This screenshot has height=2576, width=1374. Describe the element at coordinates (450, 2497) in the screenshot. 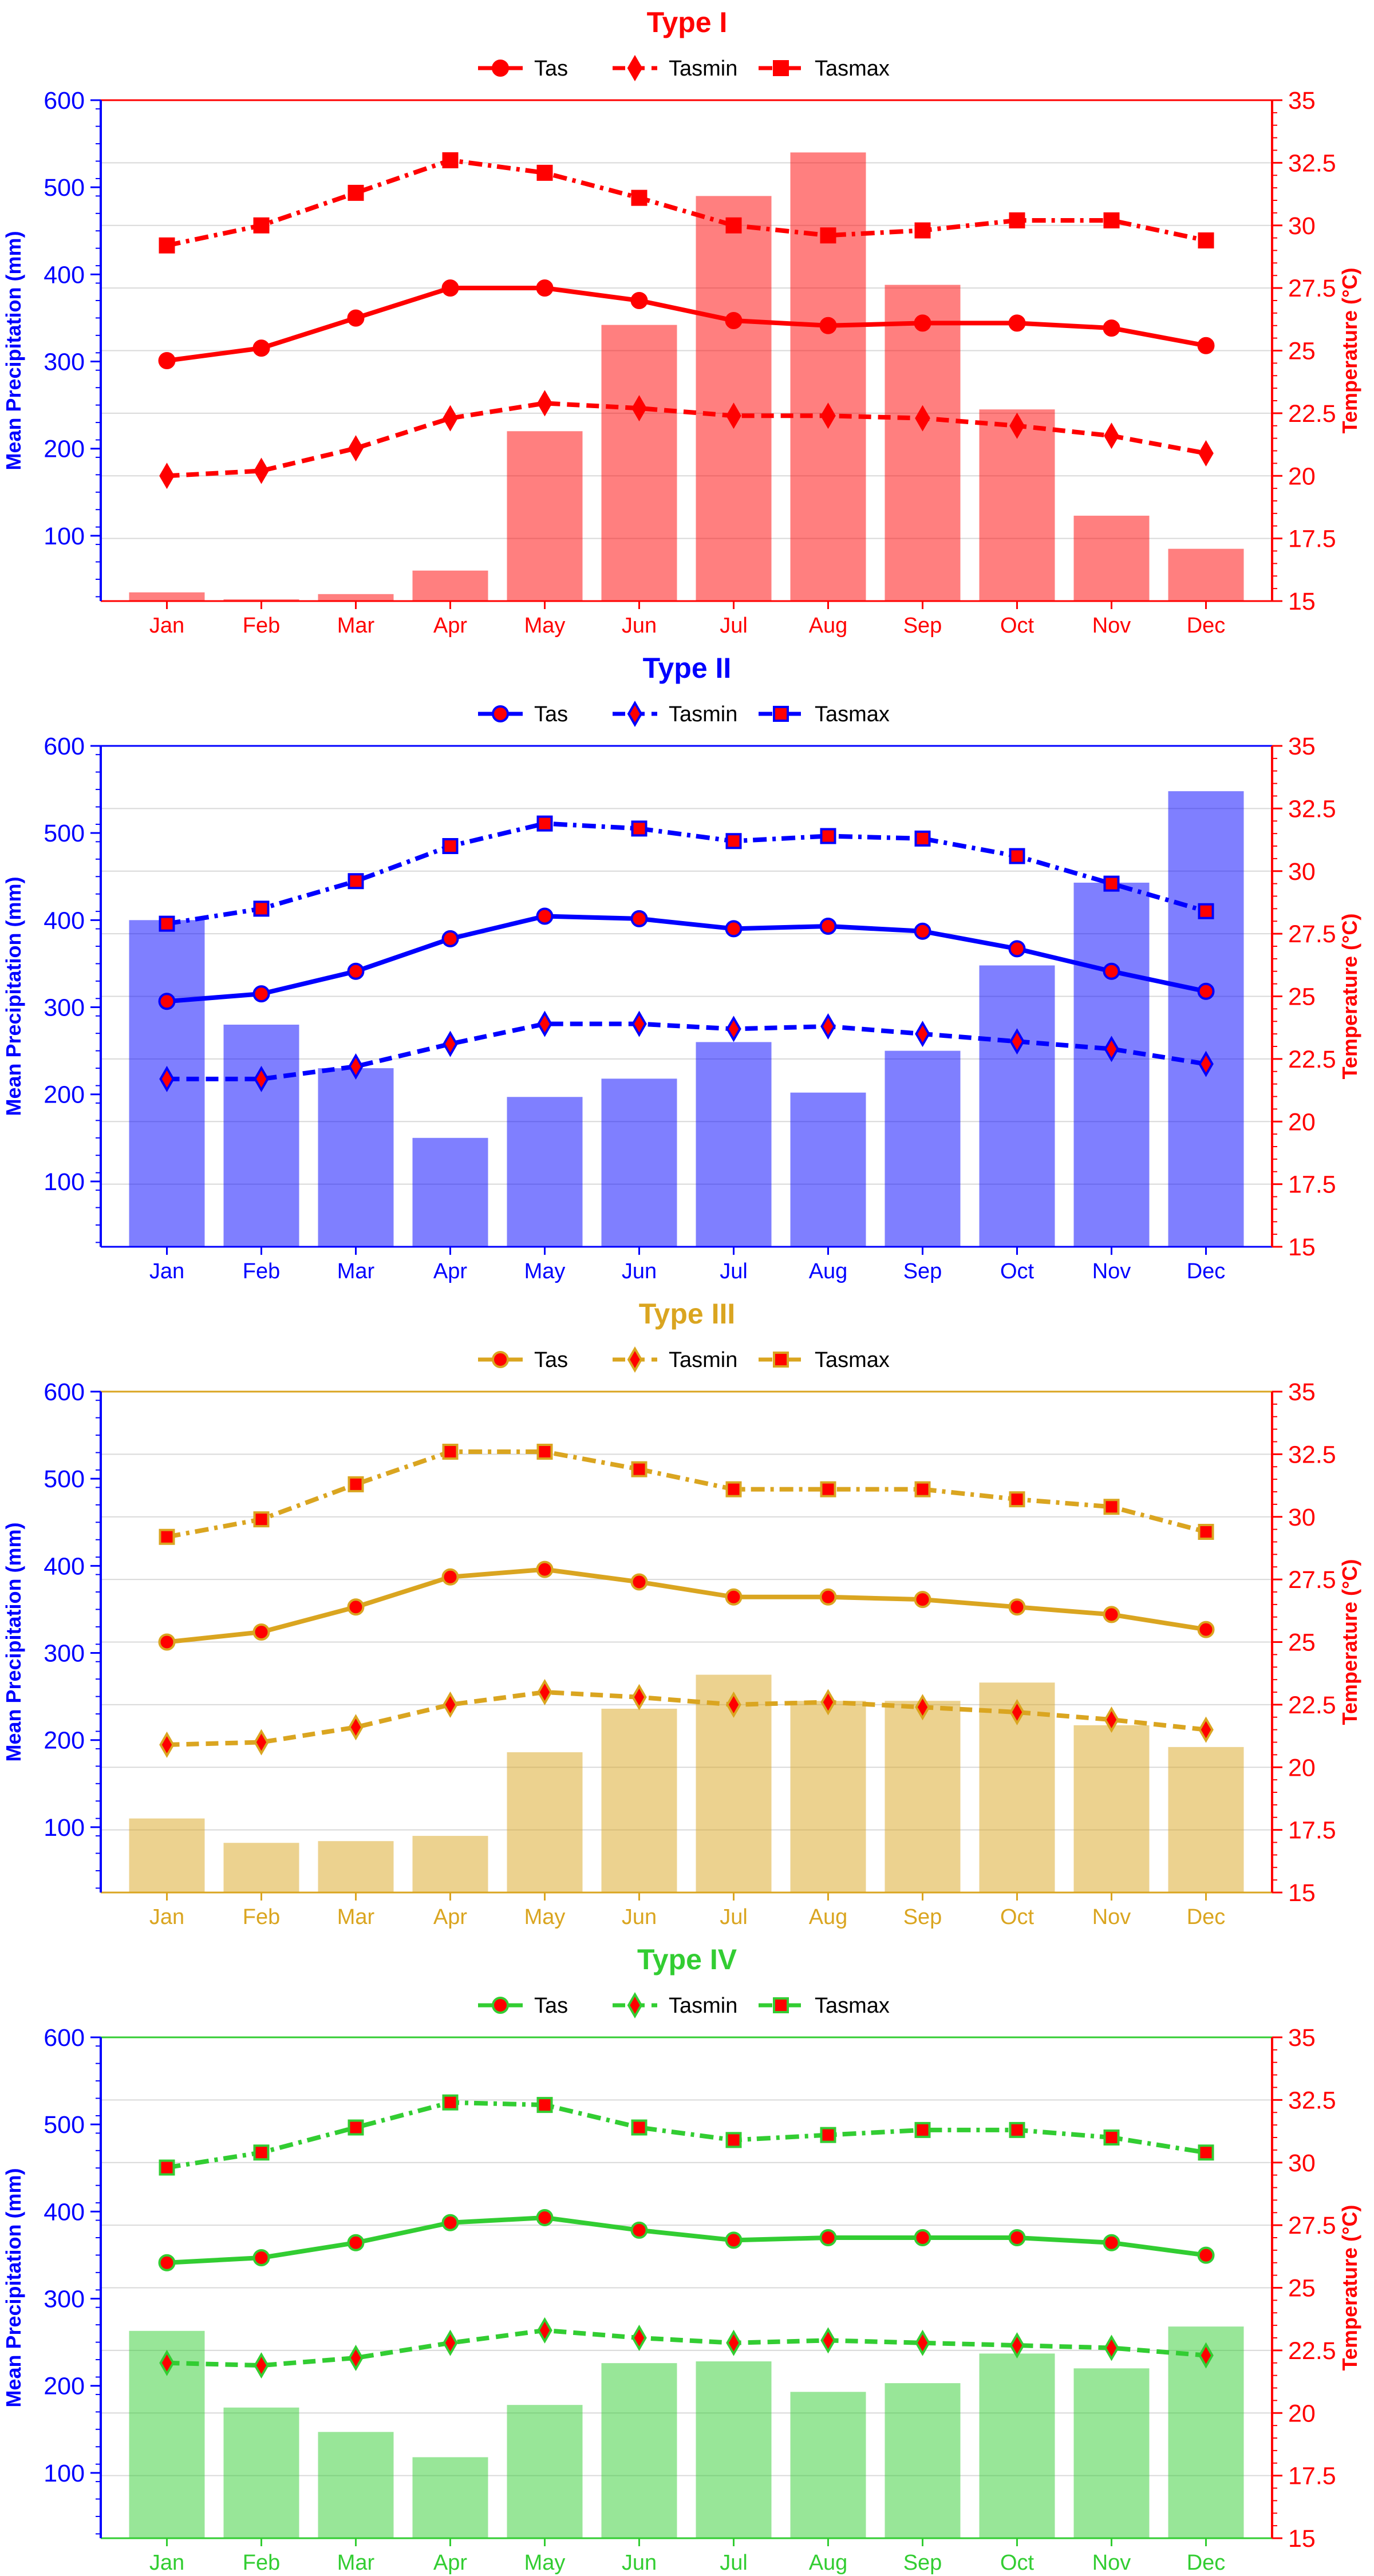

I see `precip-bar-apr` at that location.